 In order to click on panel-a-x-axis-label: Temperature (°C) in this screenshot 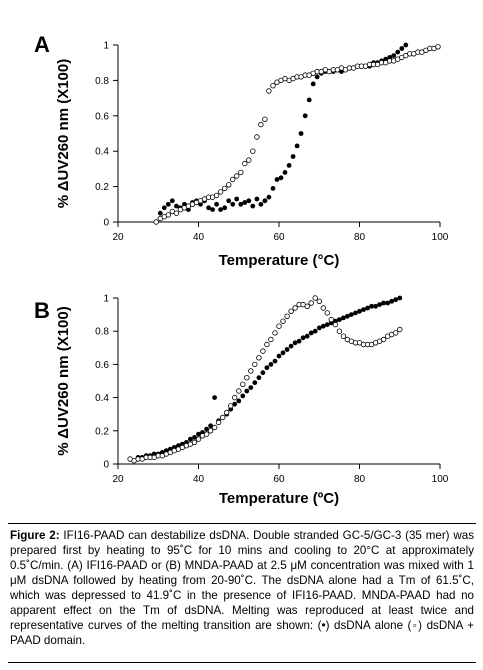, I will do `click(279, 260)`.